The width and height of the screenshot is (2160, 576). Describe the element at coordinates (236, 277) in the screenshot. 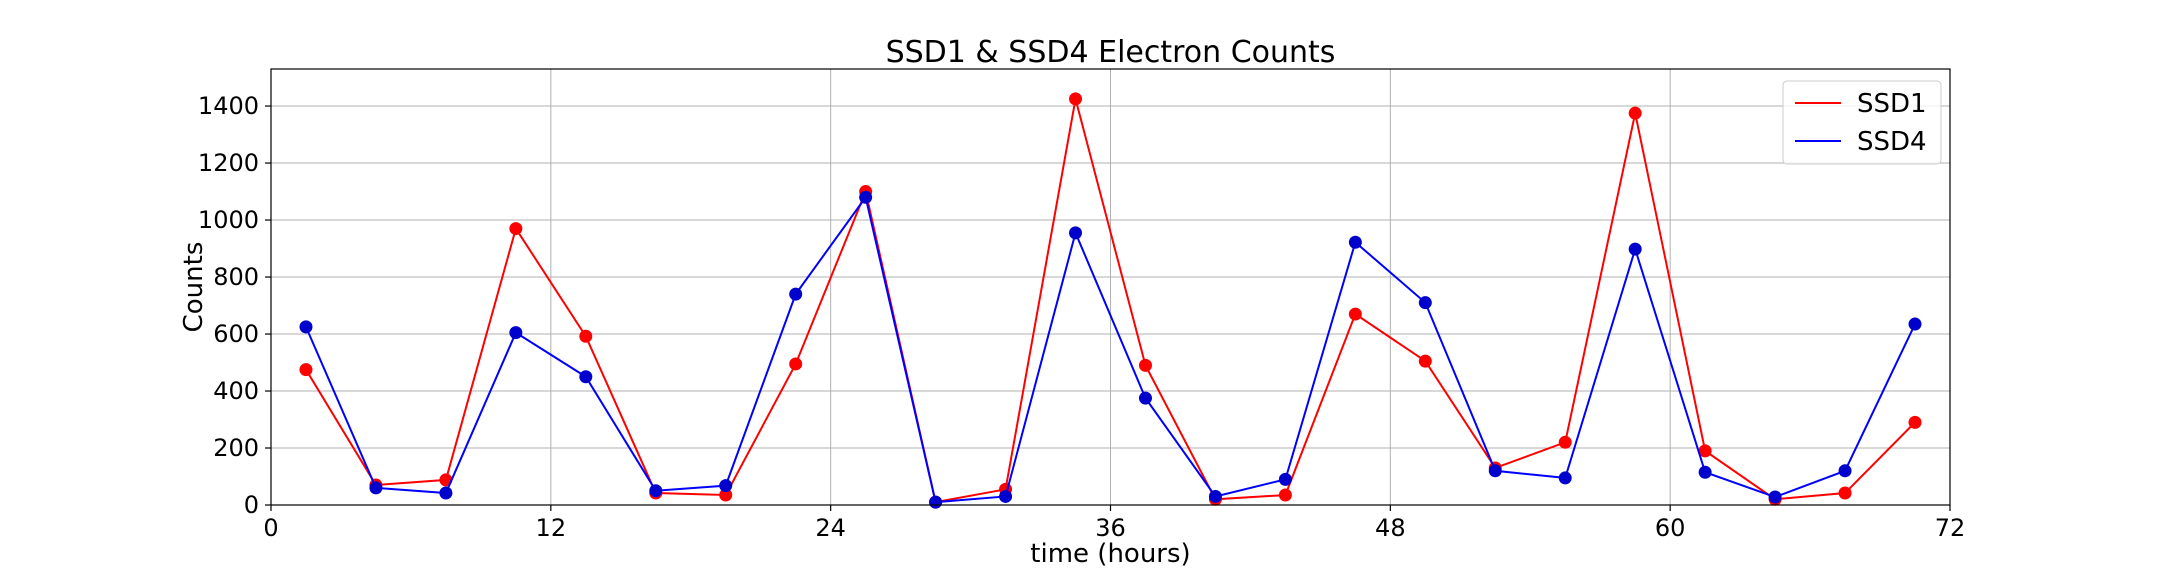

I see `y-tick-label: 800` at that location.